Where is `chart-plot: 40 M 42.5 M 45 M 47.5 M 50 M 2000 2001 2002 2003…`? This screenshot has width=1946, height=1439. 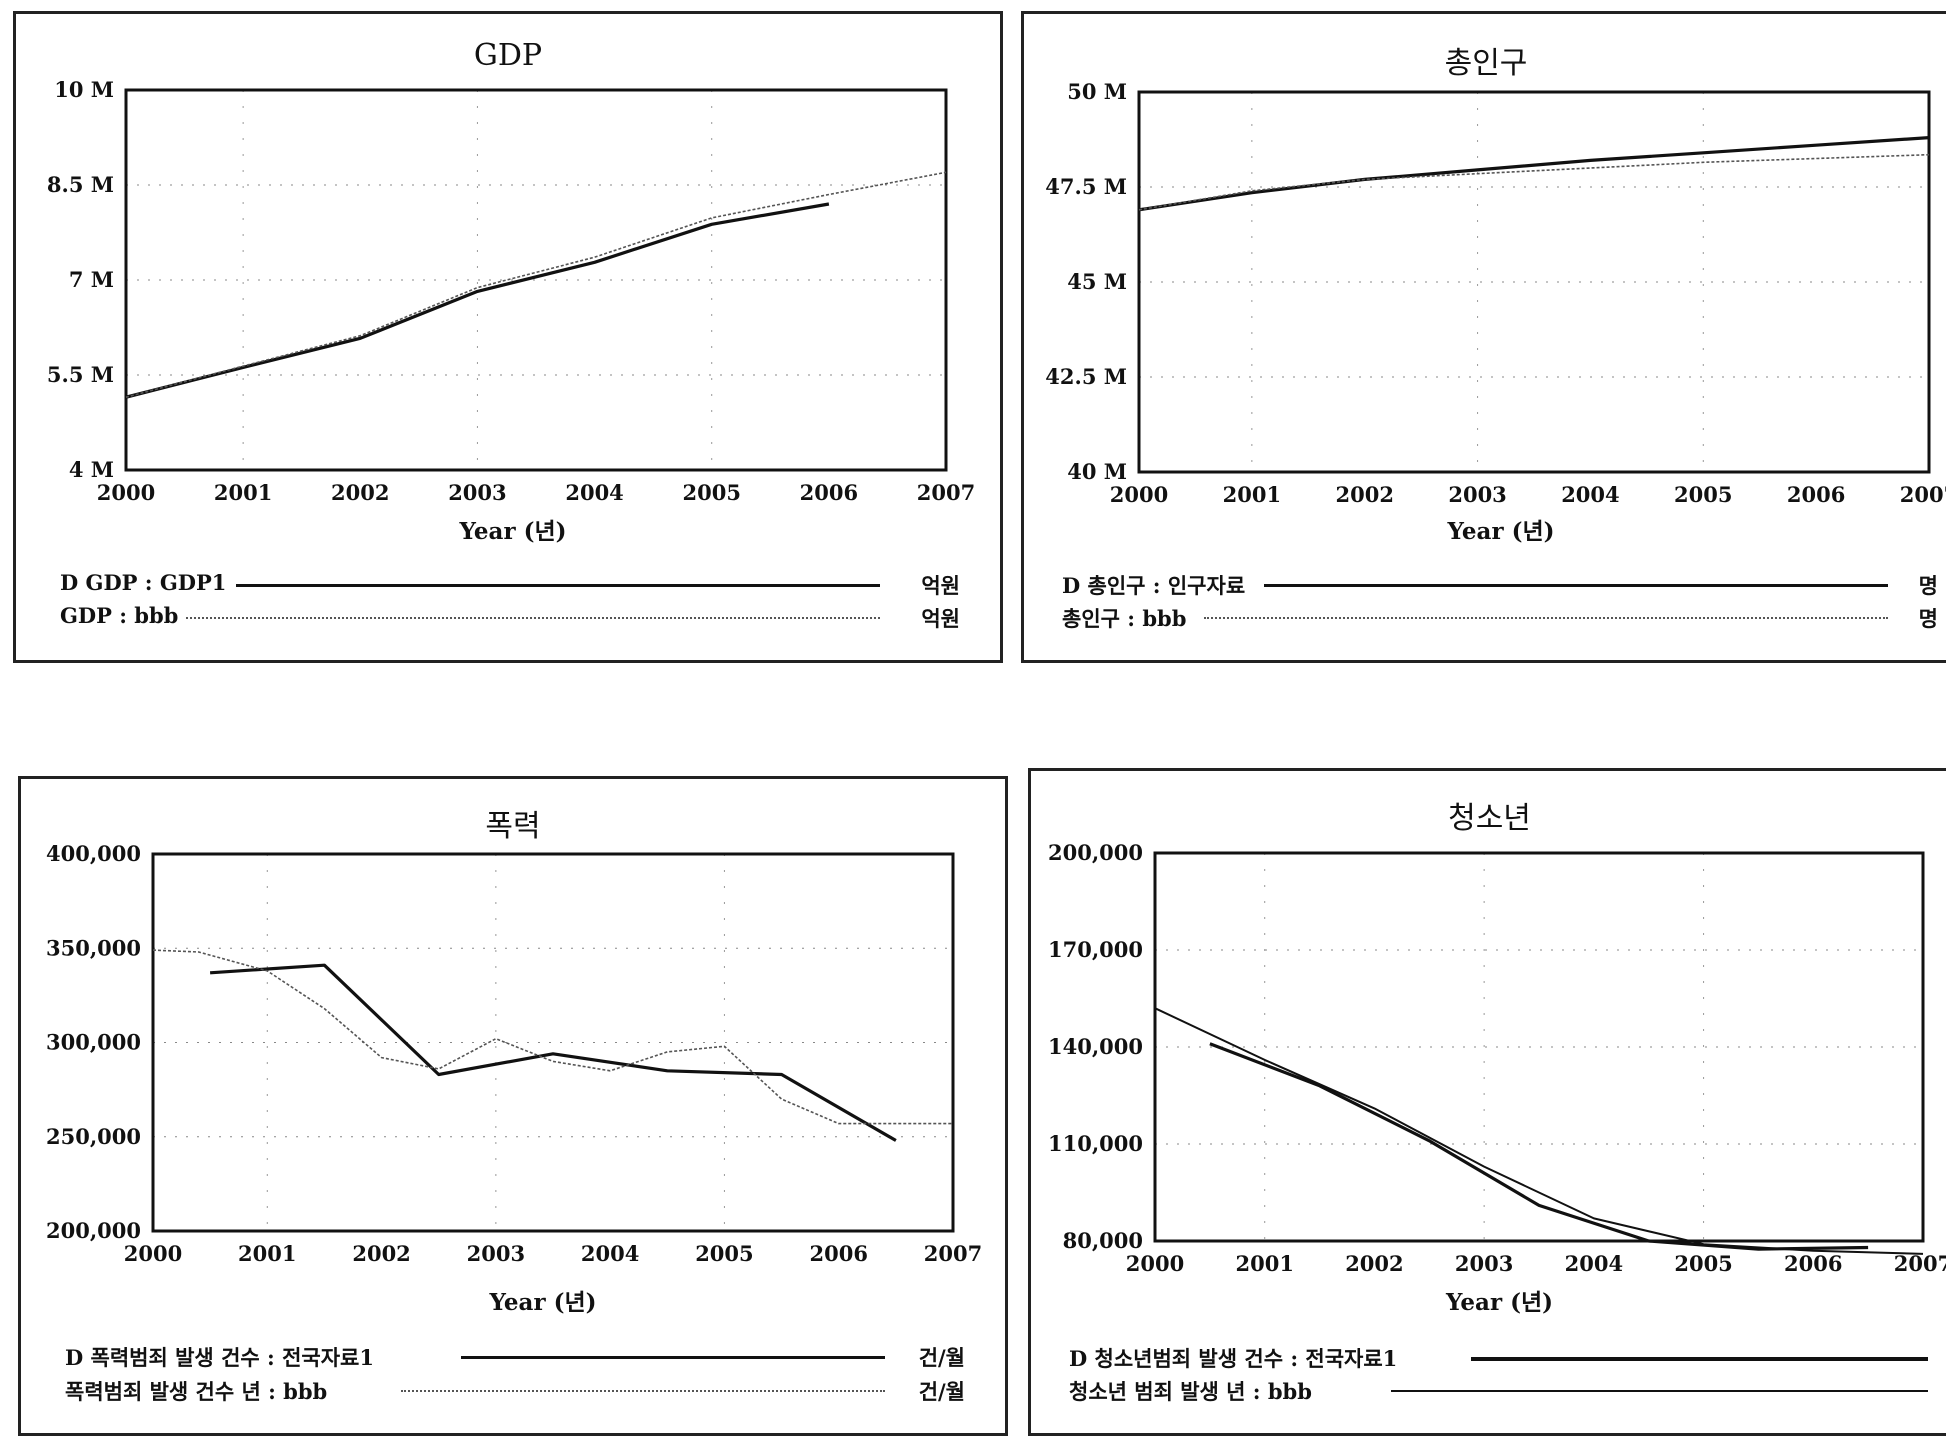 chart-plot: 40 M 42.5 M 45 M 47.5 M 50 M 2000 2001 2002 2003… is located at coordinates (1495, 293).